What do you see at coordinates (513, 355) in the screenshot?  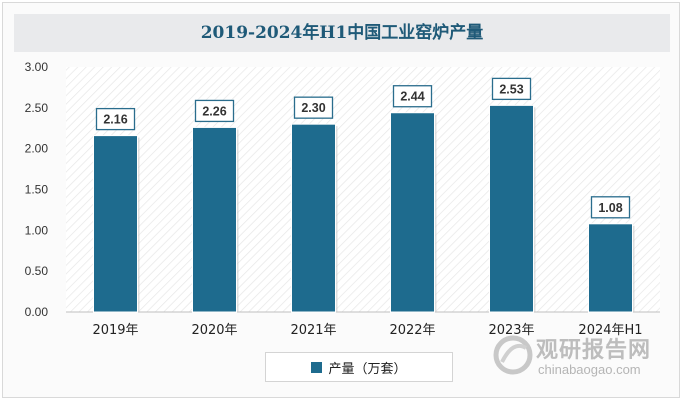 I see `watermark-logo-icon` at bounding box center [513, 355].